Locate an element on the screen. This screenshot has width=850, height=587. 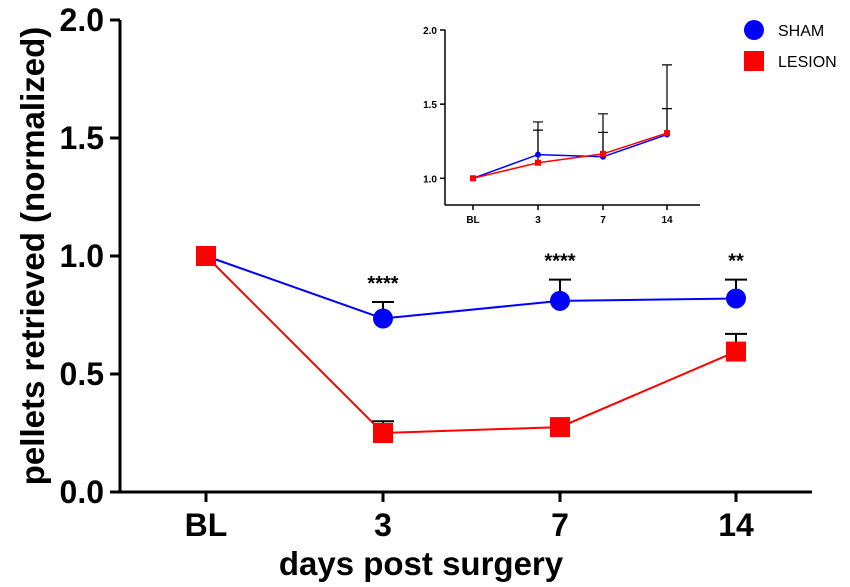
inset-x-tick-label: 14 is located at coordinates (667, 220).